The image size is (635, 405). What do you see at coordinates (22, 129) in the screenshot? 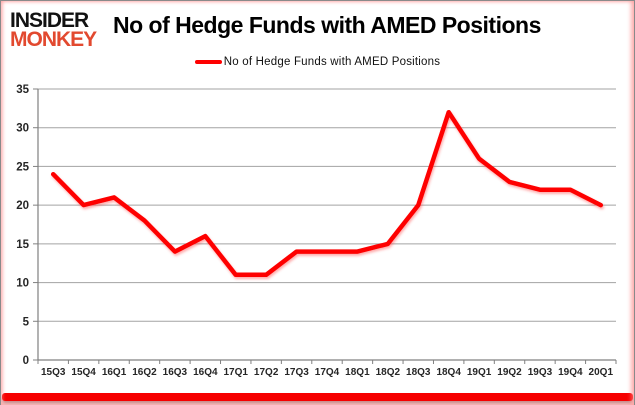
I see `y-axis-tick-label: 30` at bounding box center [22, 129].